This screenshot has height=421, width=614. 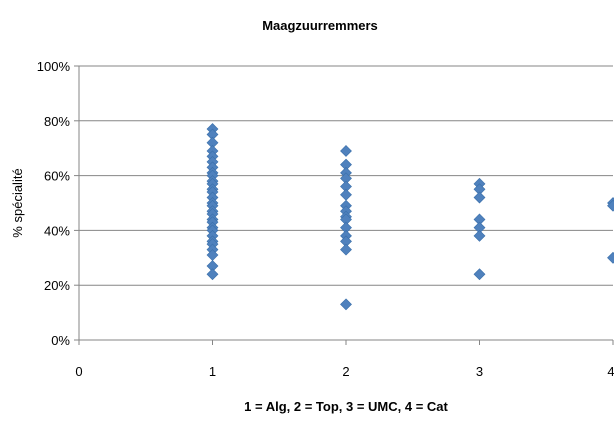 I want to click on x-tick-label: 2, so click(x=345, y=371).